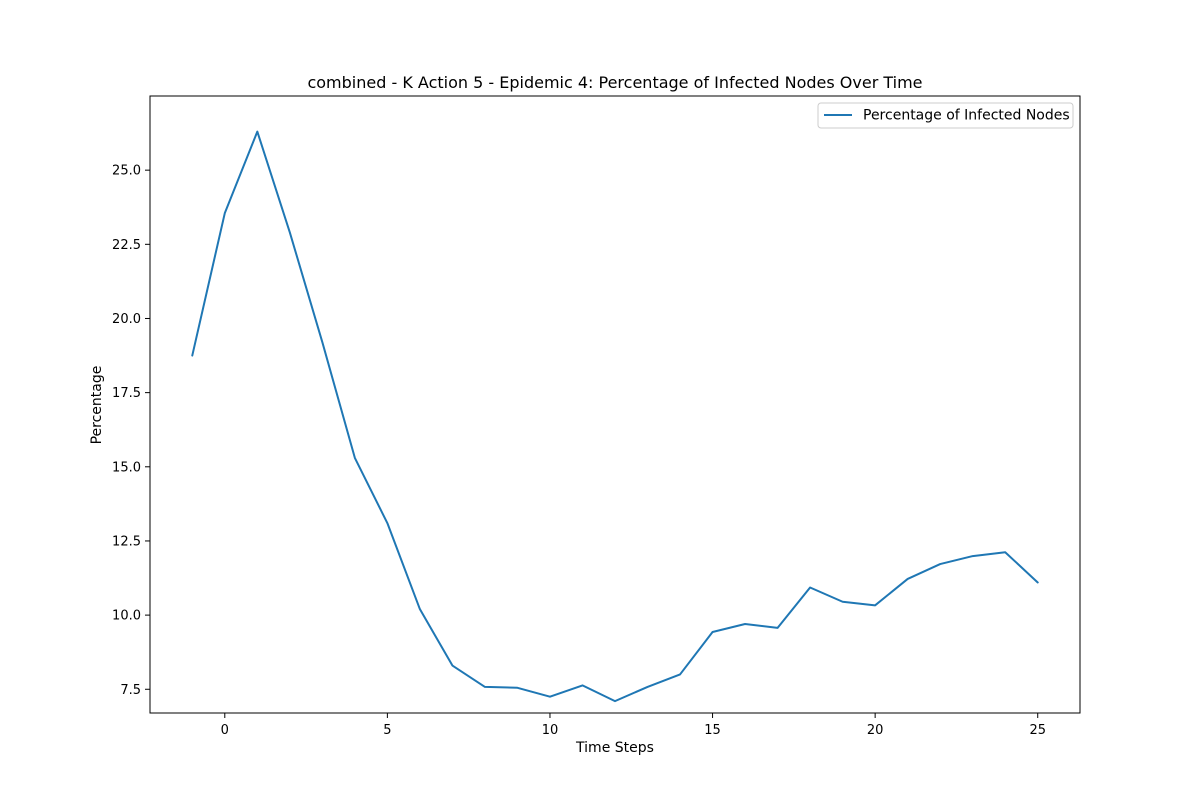  I want to click on y-axis: 7.5 10.0 12.5 15.0 17.5 20.0 22.5 25.0, so click(131, 431).